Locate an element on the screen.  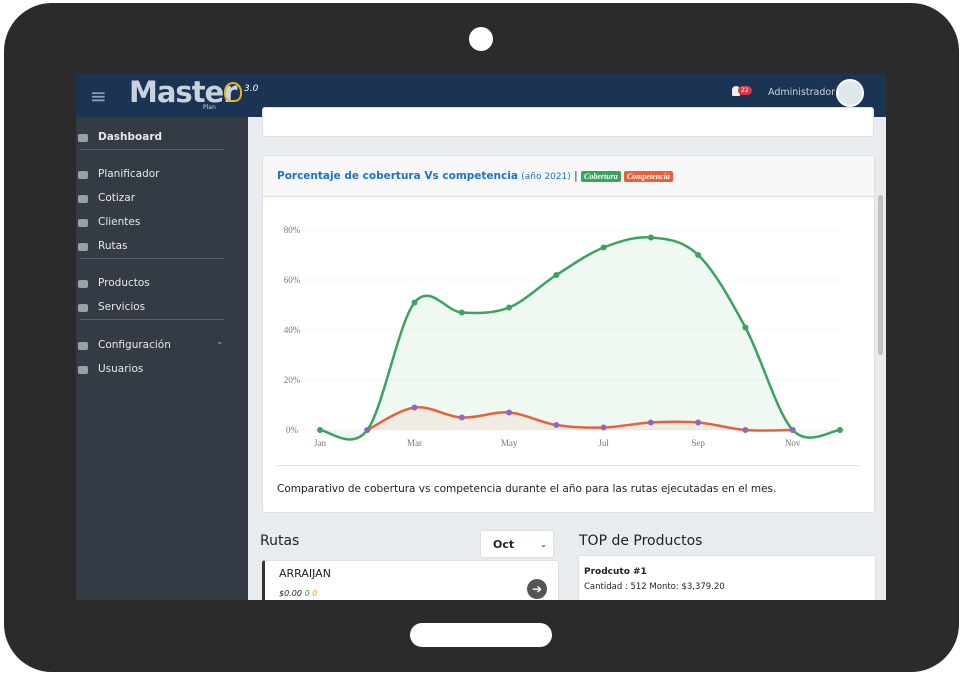
ruta-pending: 0 is located at coordinates (315, 593).